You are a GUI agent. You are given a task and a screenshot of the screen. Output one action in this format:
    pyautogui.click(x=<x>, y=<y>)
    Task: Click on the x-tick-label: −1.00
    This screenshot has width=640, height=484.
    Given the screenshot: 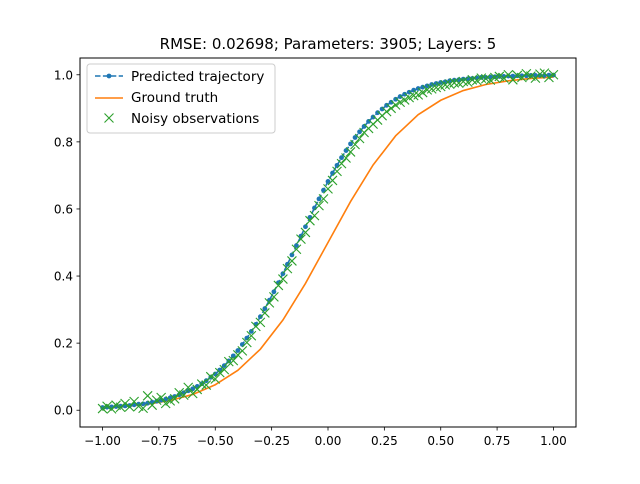 What is the action you would take?
    pyautogui.click(x=102, y=441)
    